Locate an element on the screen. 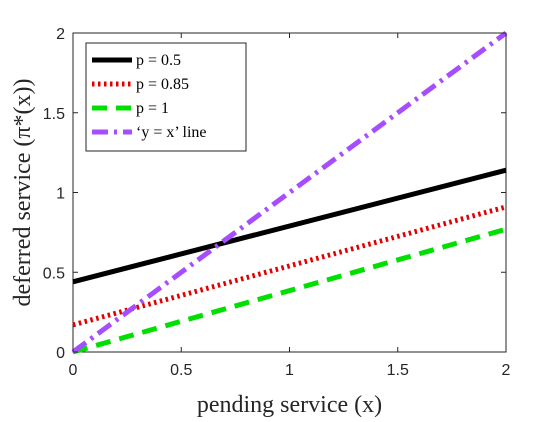 The image size is (560, 422). x-axis-label: pending service (x) is located at coordinates (289, 405).